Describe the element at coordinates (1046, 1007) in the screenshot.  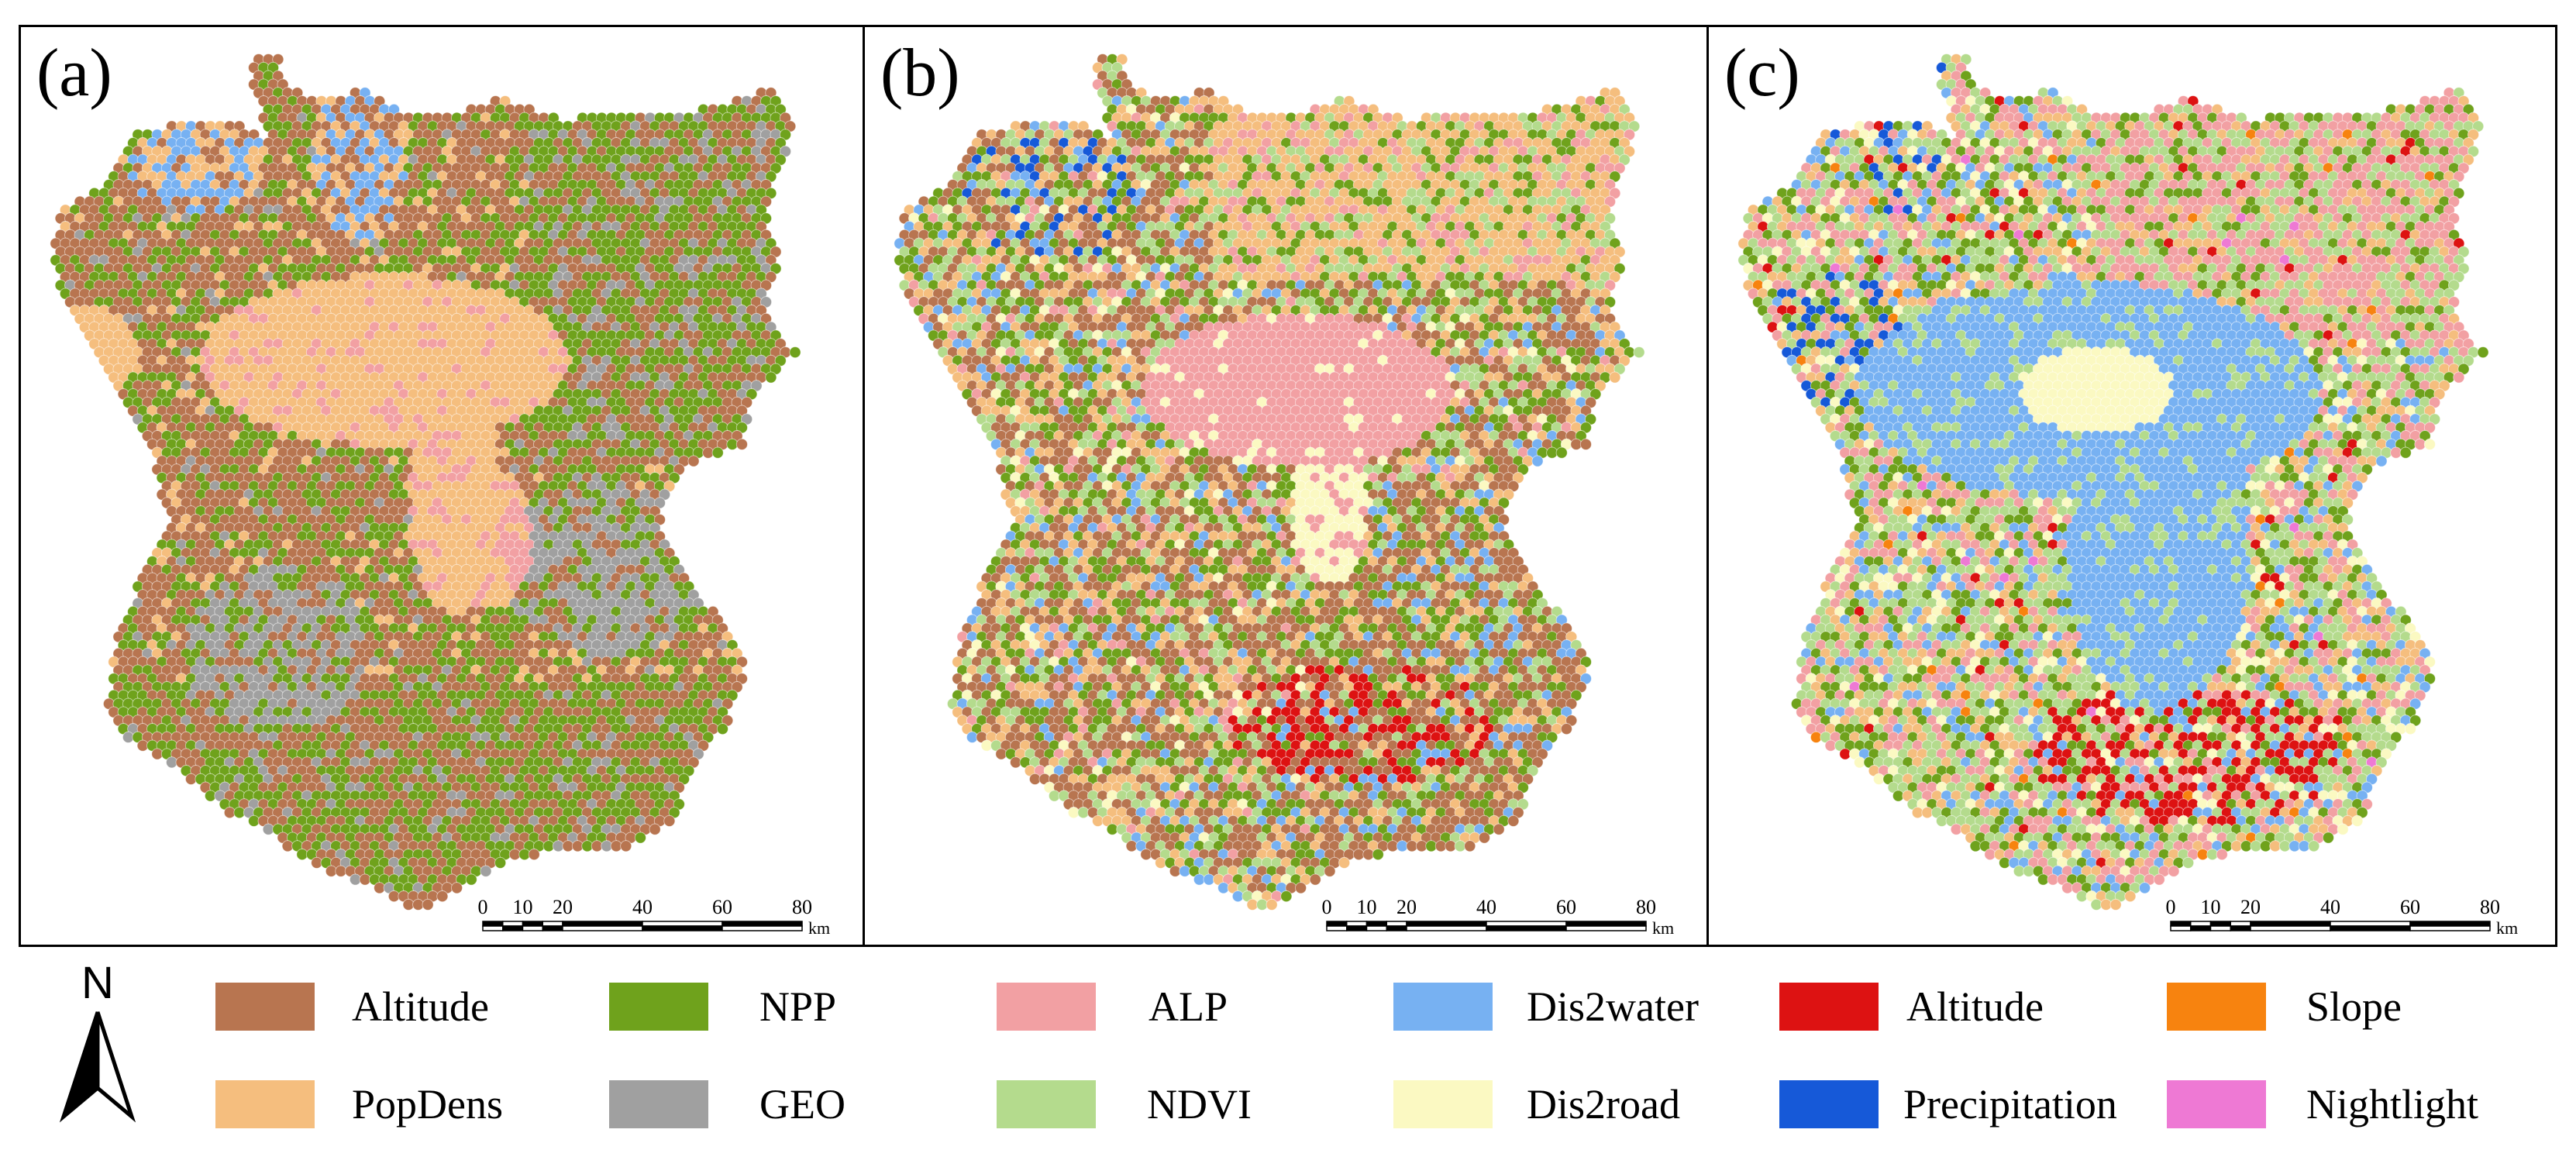
I see `legend-swatch-alp` at that location.